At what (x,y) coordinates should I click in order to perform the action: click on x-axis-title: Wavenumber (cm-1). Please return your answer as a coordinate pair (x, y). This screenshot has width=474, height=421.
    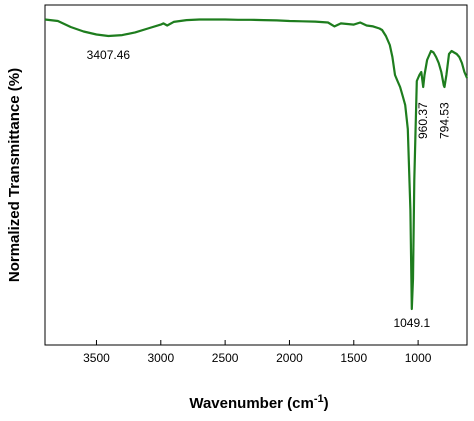
    Looking at the image, I should click on (258, 402).